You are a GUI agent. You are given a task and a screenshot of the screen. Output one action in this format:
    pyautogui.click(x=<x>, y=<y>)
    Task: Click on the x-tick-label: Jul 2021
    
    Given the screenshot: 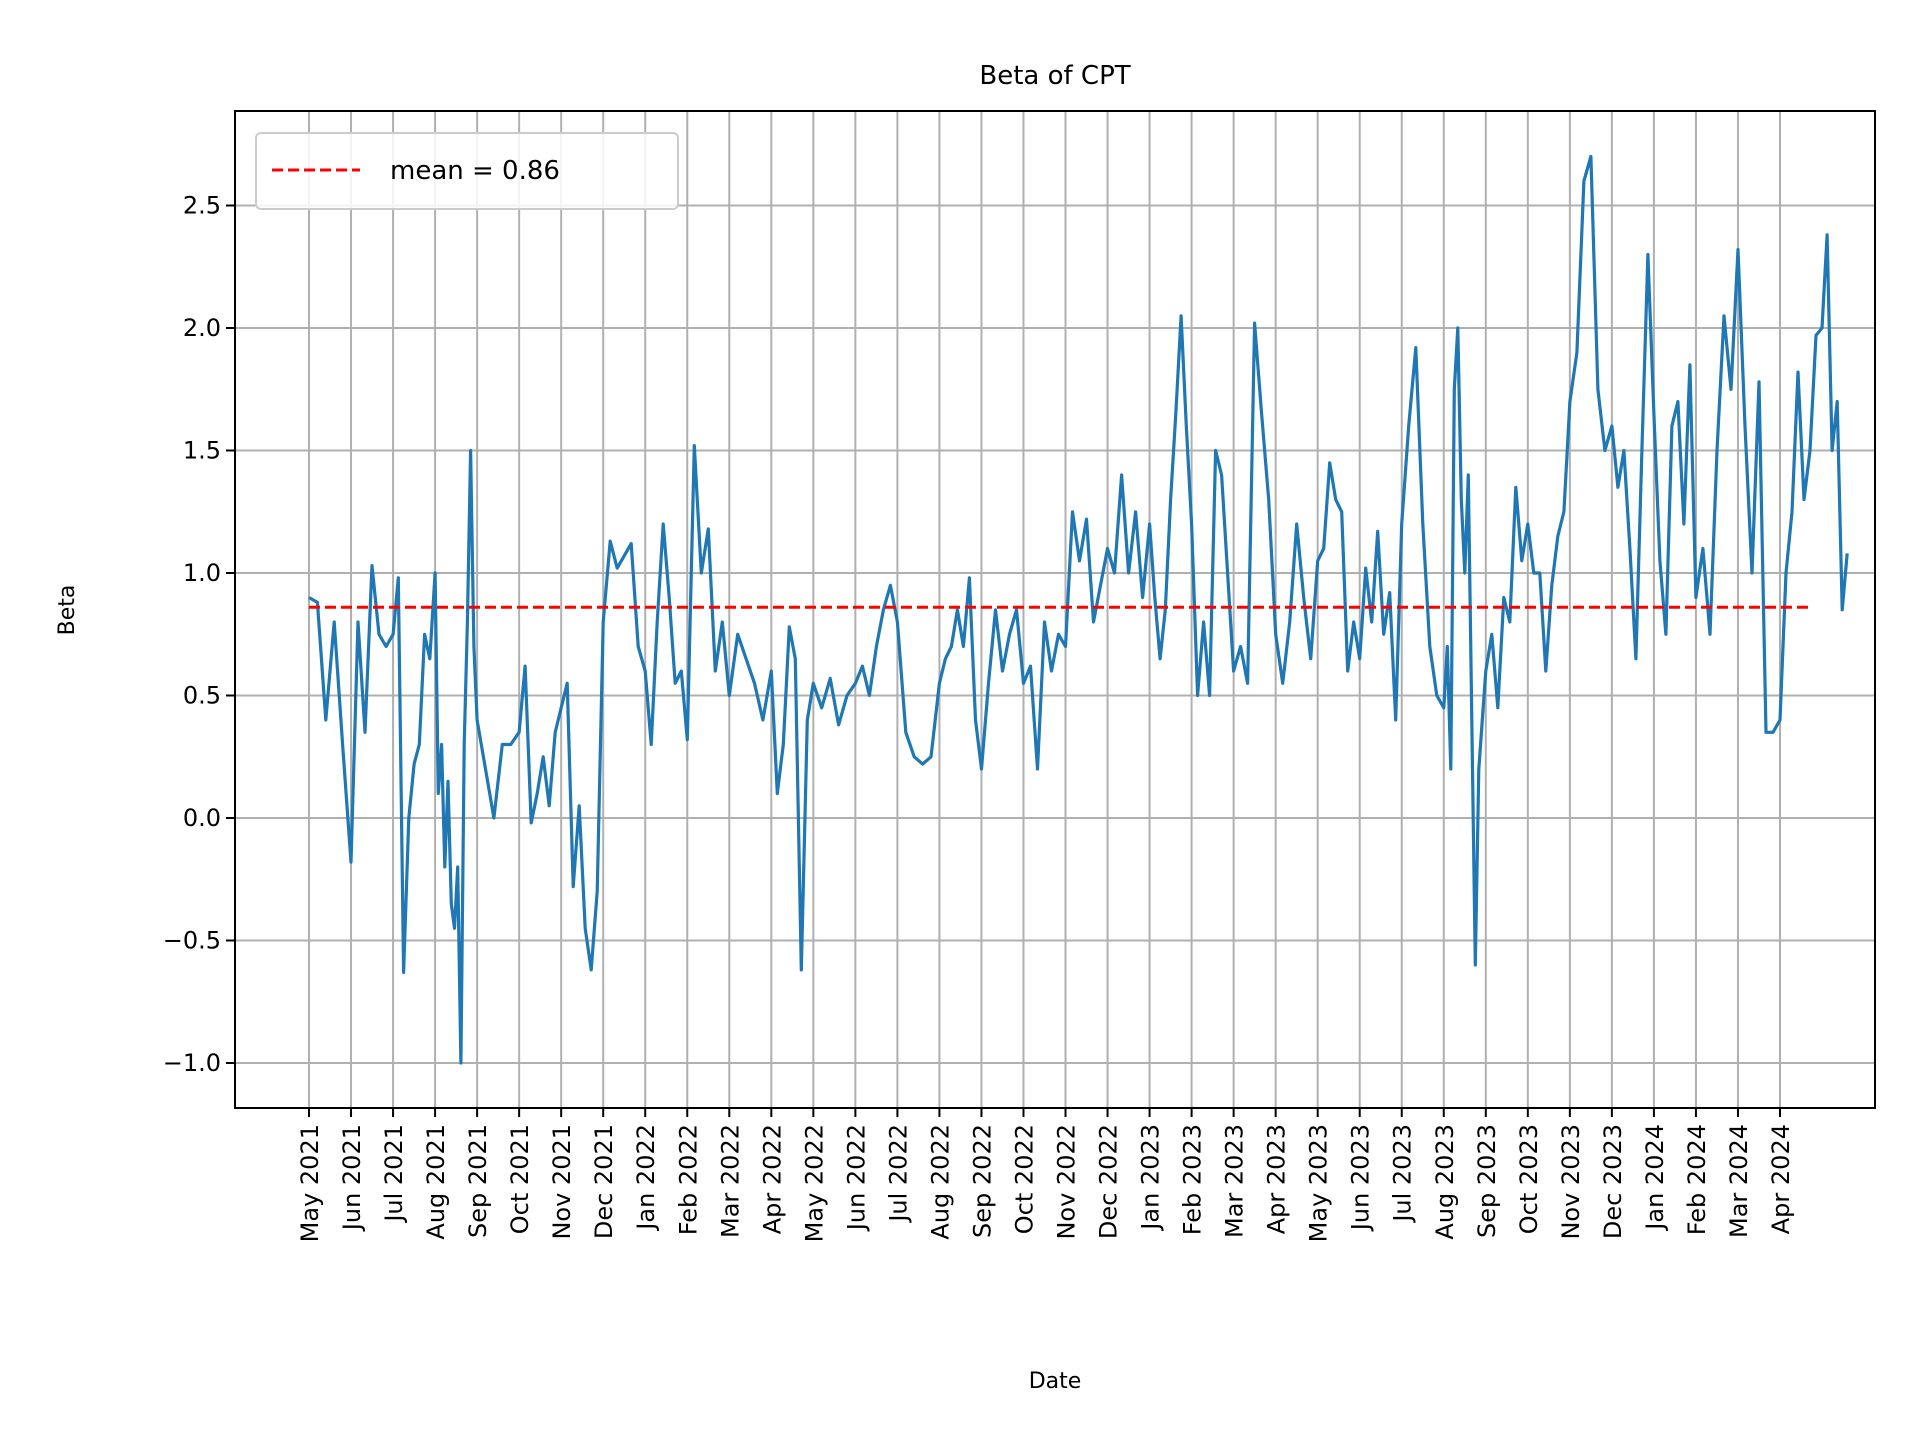 What is the action you would take?
    pyautogui.click(x=394, y=1174)
    